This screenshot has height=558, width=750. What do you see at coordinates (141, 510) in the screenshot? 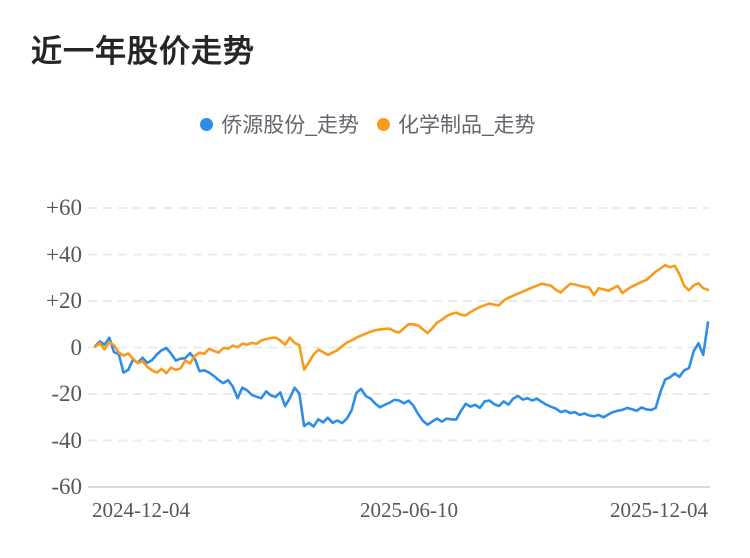
I see `x-axis-tick-label: 2024-12-04` at bounding box center [141, 510].